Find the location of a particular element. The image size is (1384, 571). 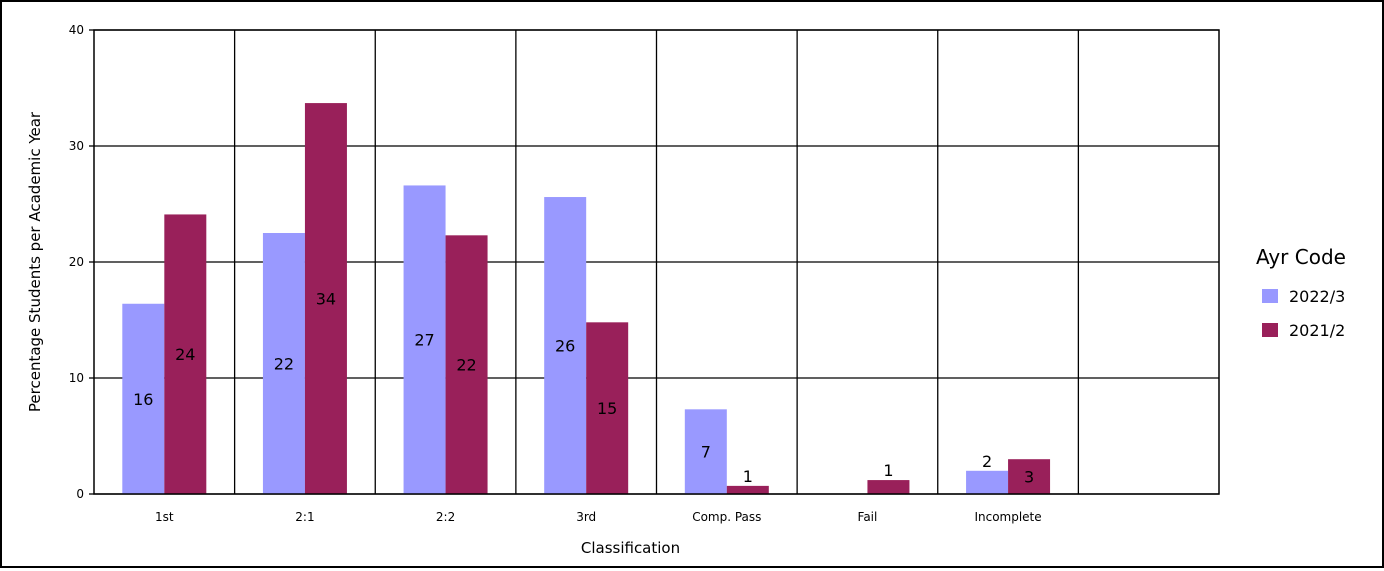

y-tick-label: 10 is located at coordinates (76, 378).